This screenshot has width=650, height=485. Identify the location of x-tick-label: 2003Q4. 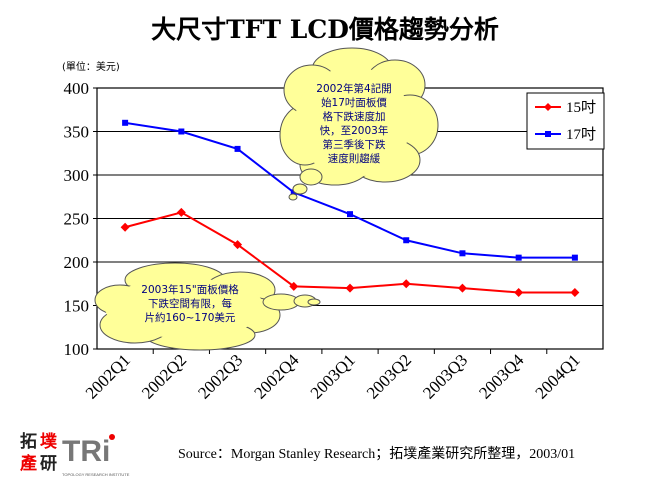
(501, 376).